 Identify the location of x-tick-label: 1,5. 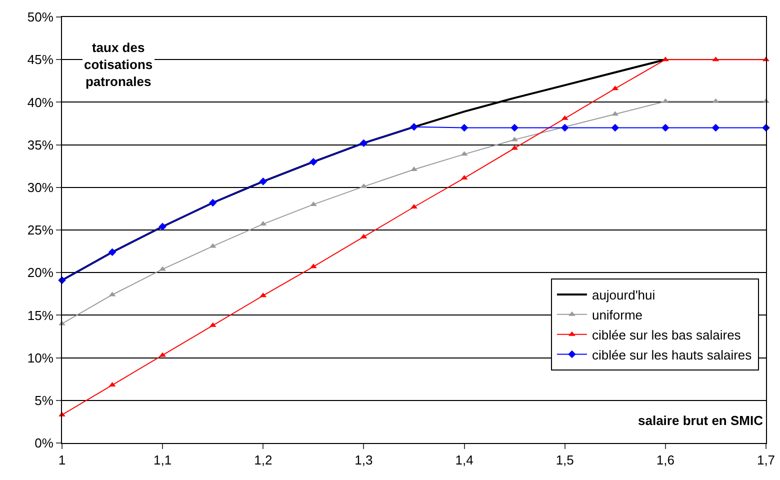
(565, 460).